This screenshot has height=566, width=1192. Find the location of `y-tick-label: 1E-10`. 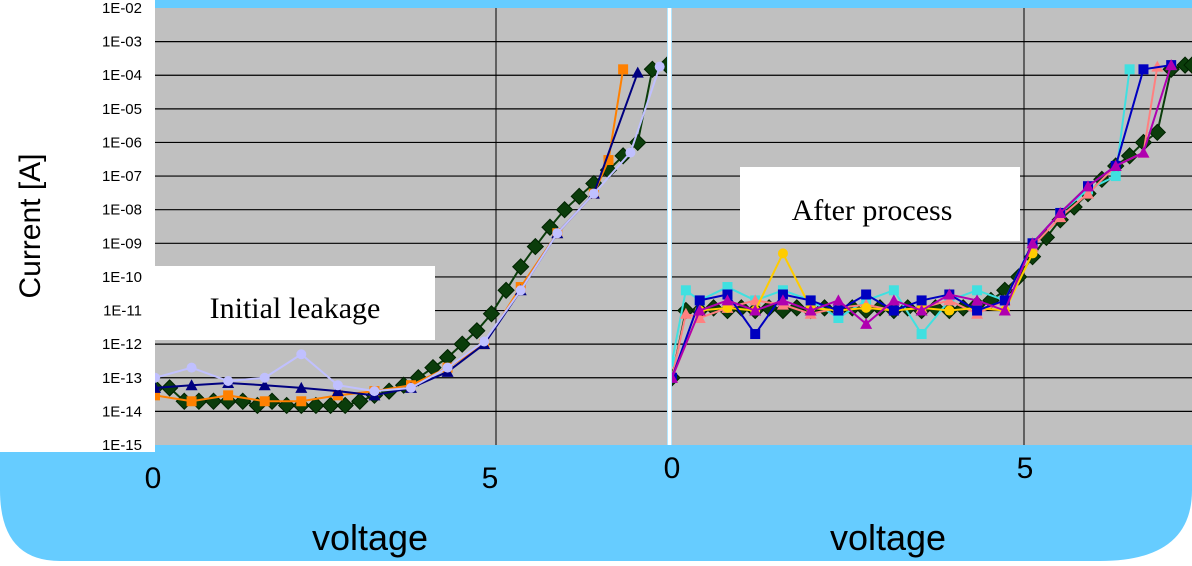

y-tick-label: 1E-10 is located at coordinates (122, 277).